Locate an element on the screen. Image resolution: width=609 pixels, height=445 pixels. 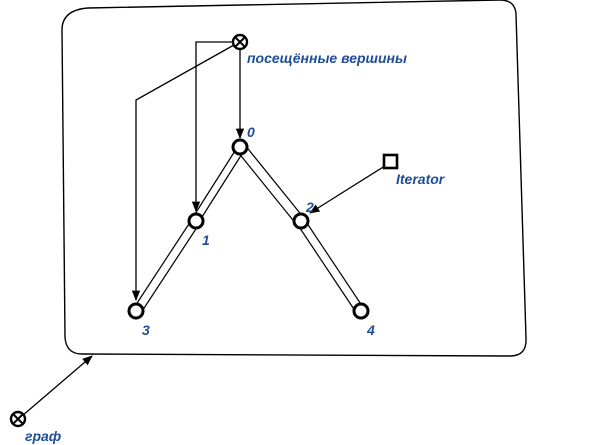
node-label-0: 0 is located at coordinates (251, 132).